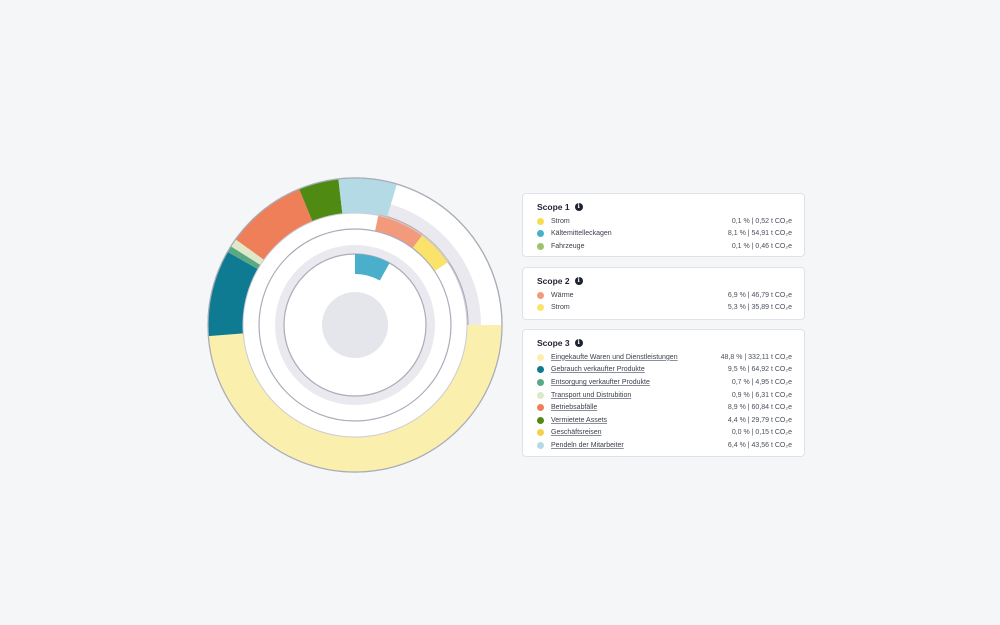 The height and width of the screenshot is (625, 1000). Describe the element at coordinates (591, 395) in the screenshot. I see `legend-link: Transport und Distrubition` at that location.